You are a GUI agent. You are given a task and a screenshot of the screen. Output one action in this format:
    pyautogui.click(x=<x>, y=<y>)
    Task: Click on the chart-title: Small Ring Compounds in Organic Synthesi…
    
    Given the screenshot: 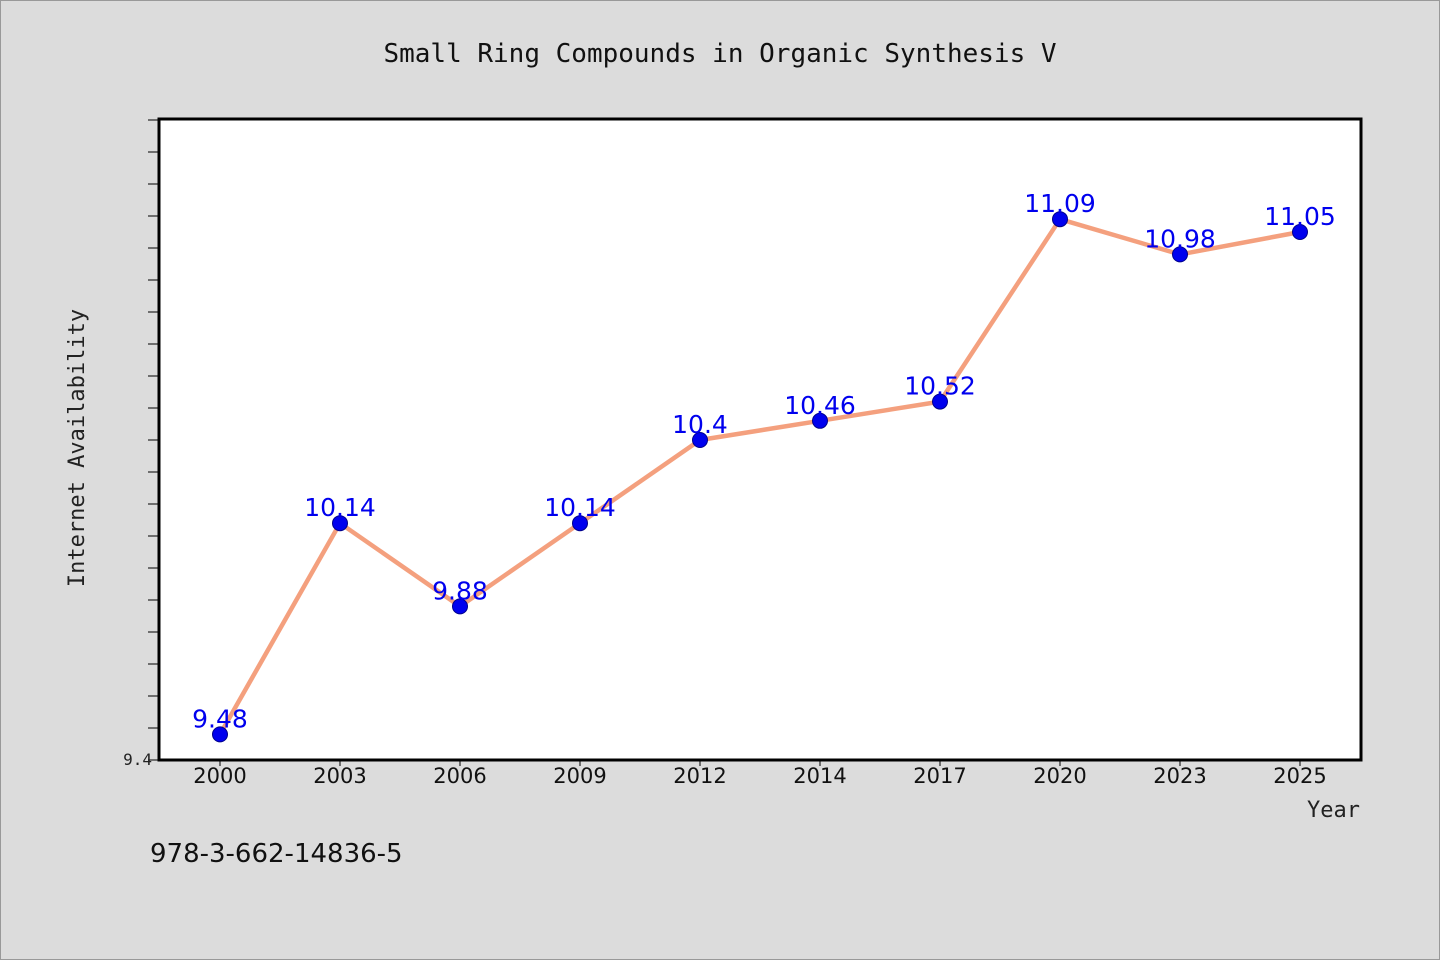 What is the action you would take?
    pyautogui.click(x=719, y=54)
    